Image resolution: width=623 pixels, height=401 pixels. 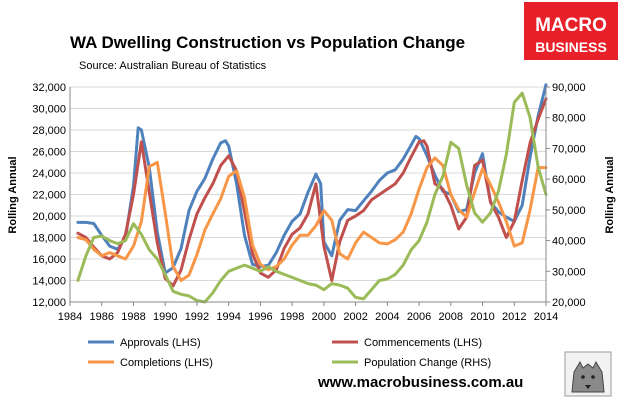 I want to click on x-tick-label: 2010, so click(x=482, y=317).